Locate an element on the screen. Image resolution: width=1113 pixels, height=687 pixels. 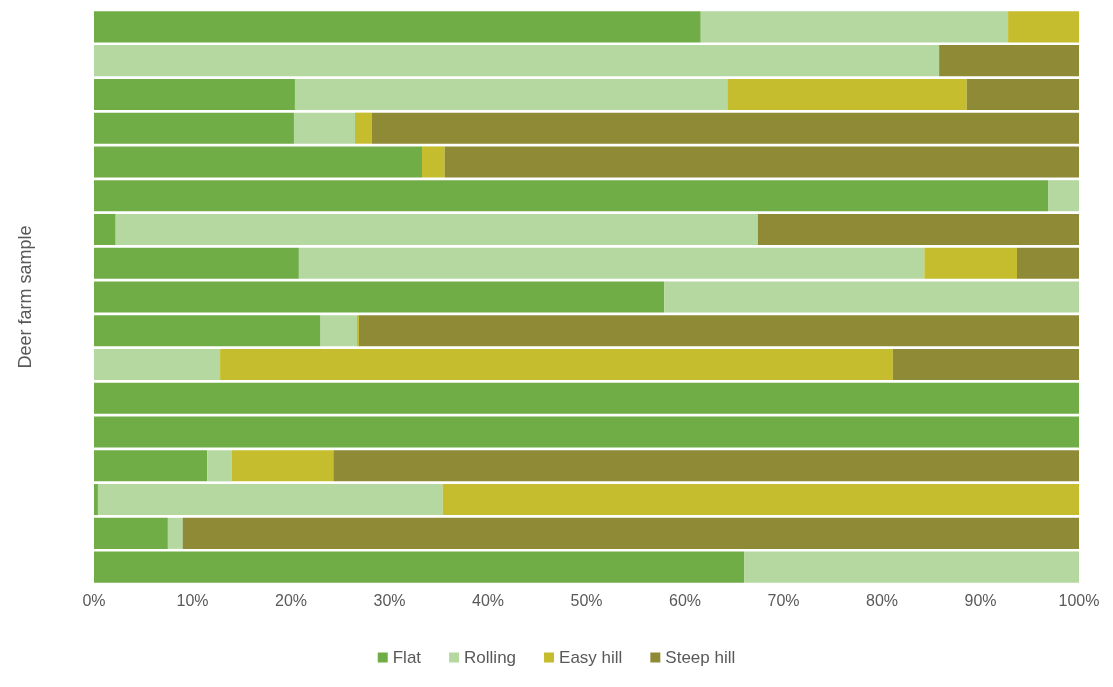
x-tick-label: 60% is located at coordinates (685, 600).